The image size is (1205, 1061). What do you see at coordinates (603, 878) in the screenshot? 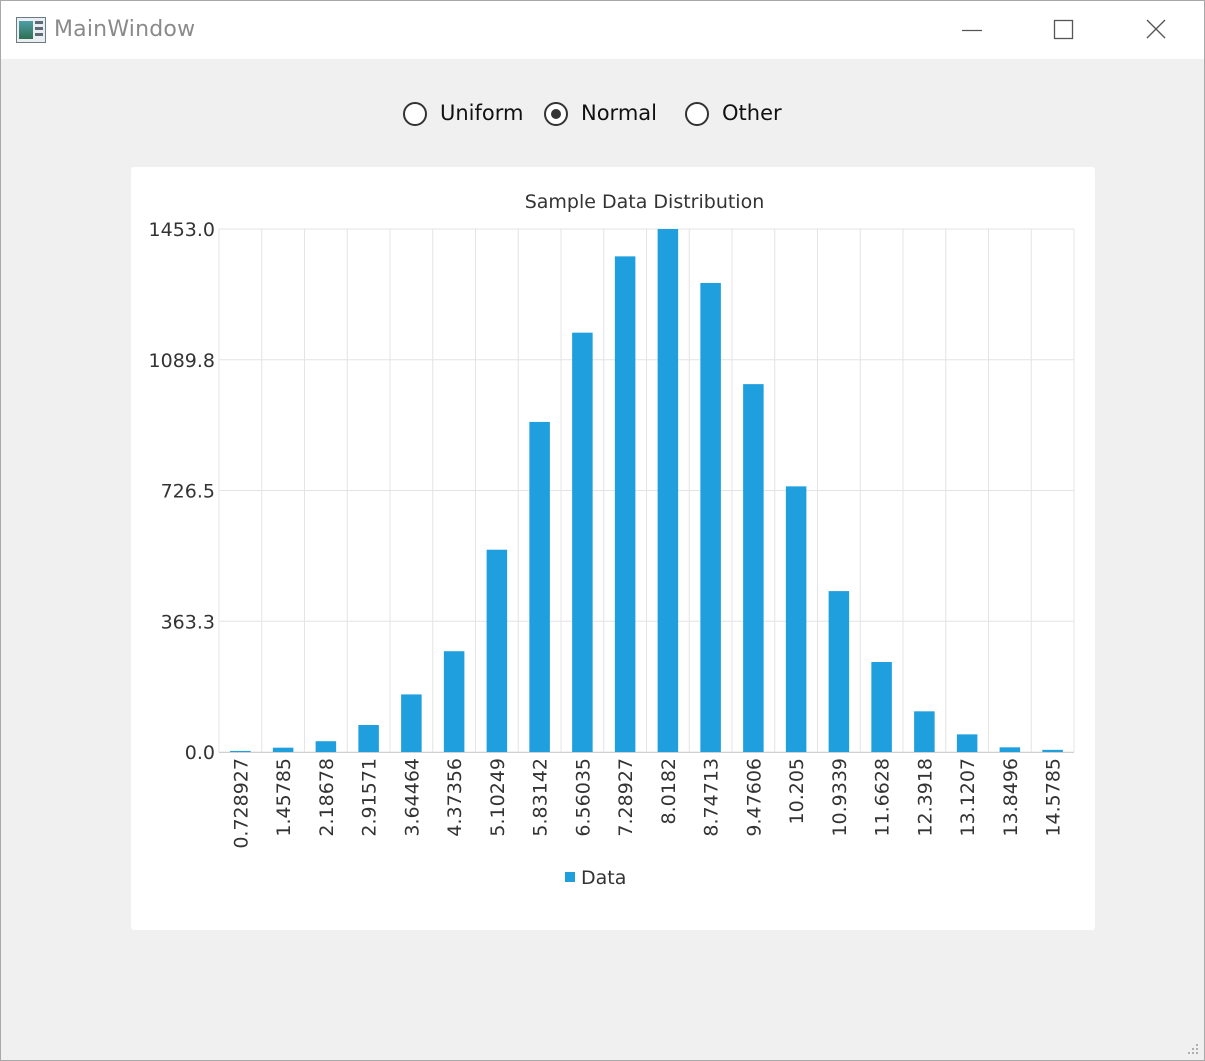
I see `legend-label: Data` at bounding box center [603, 878].